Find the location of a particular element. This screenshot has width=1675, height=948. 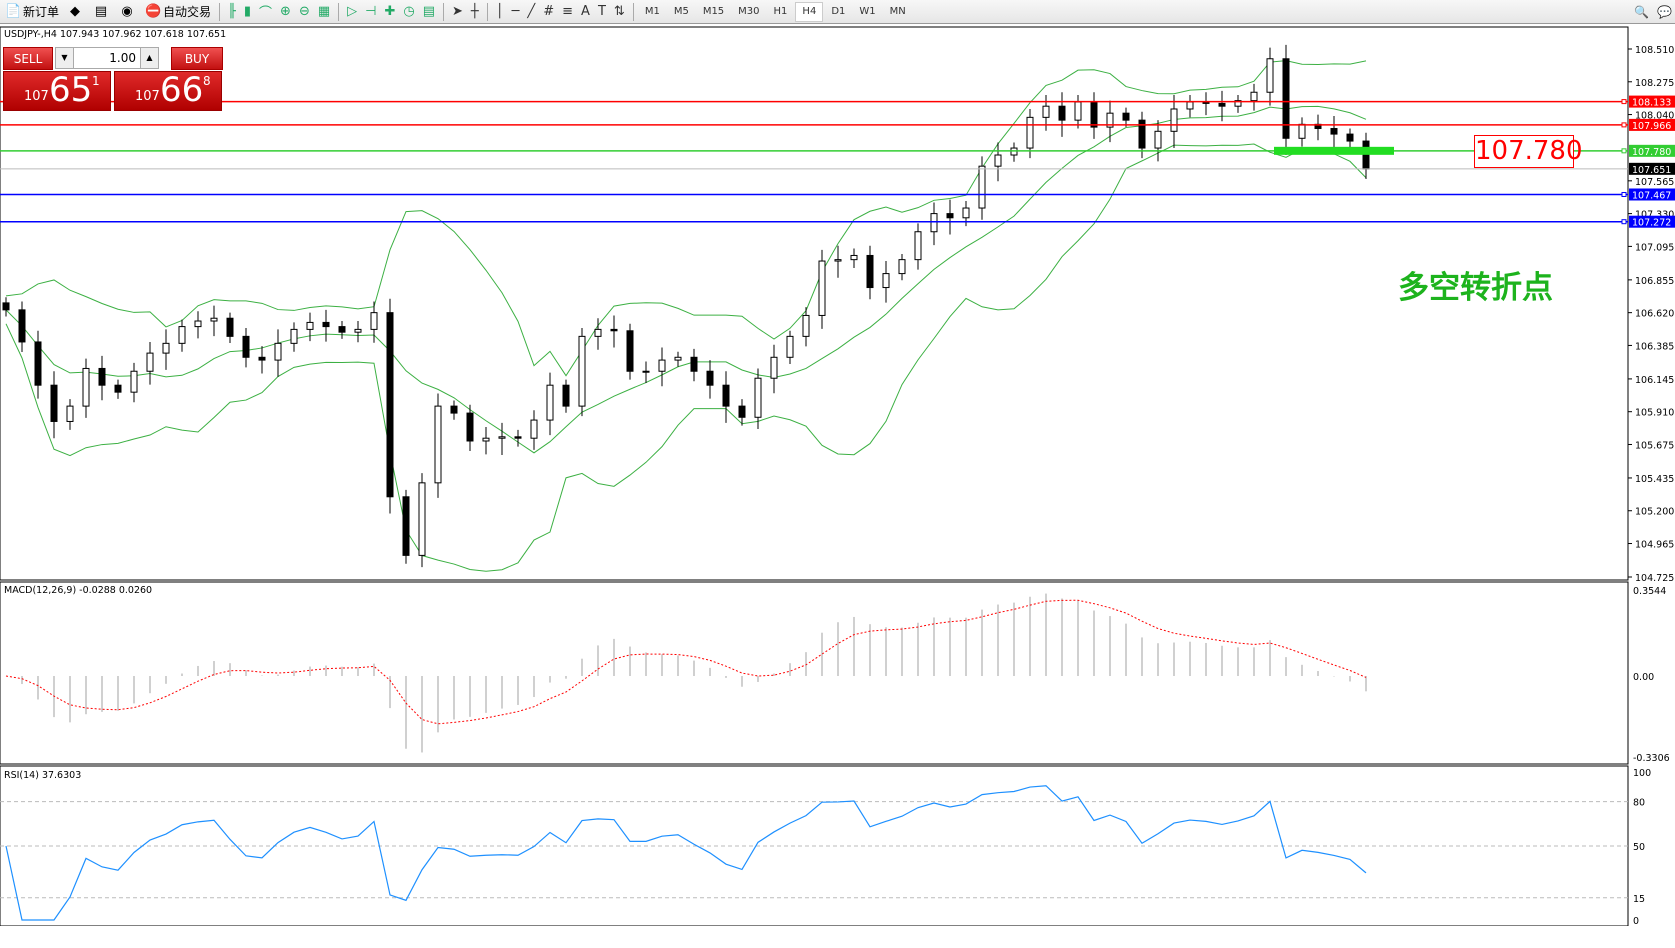

sell-price-main: 65 is located at coordinates (71, 90).